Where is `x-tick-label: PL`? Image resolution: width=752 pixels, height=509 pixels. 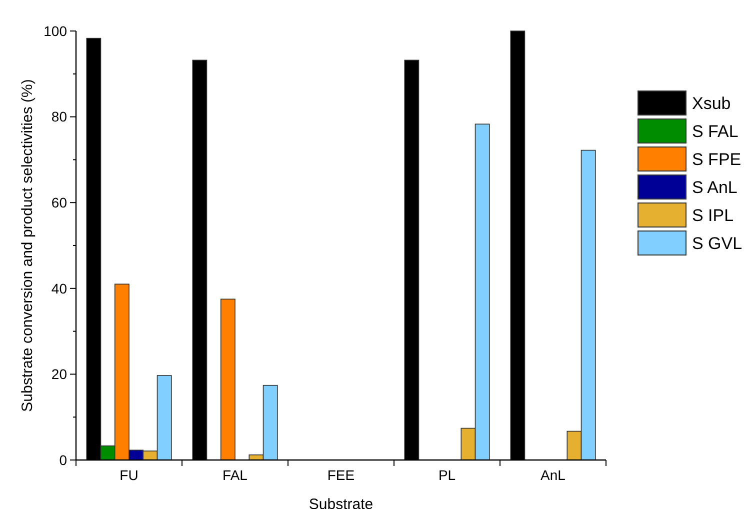
x-tick-label: PL is located at coordinates (447, 475).